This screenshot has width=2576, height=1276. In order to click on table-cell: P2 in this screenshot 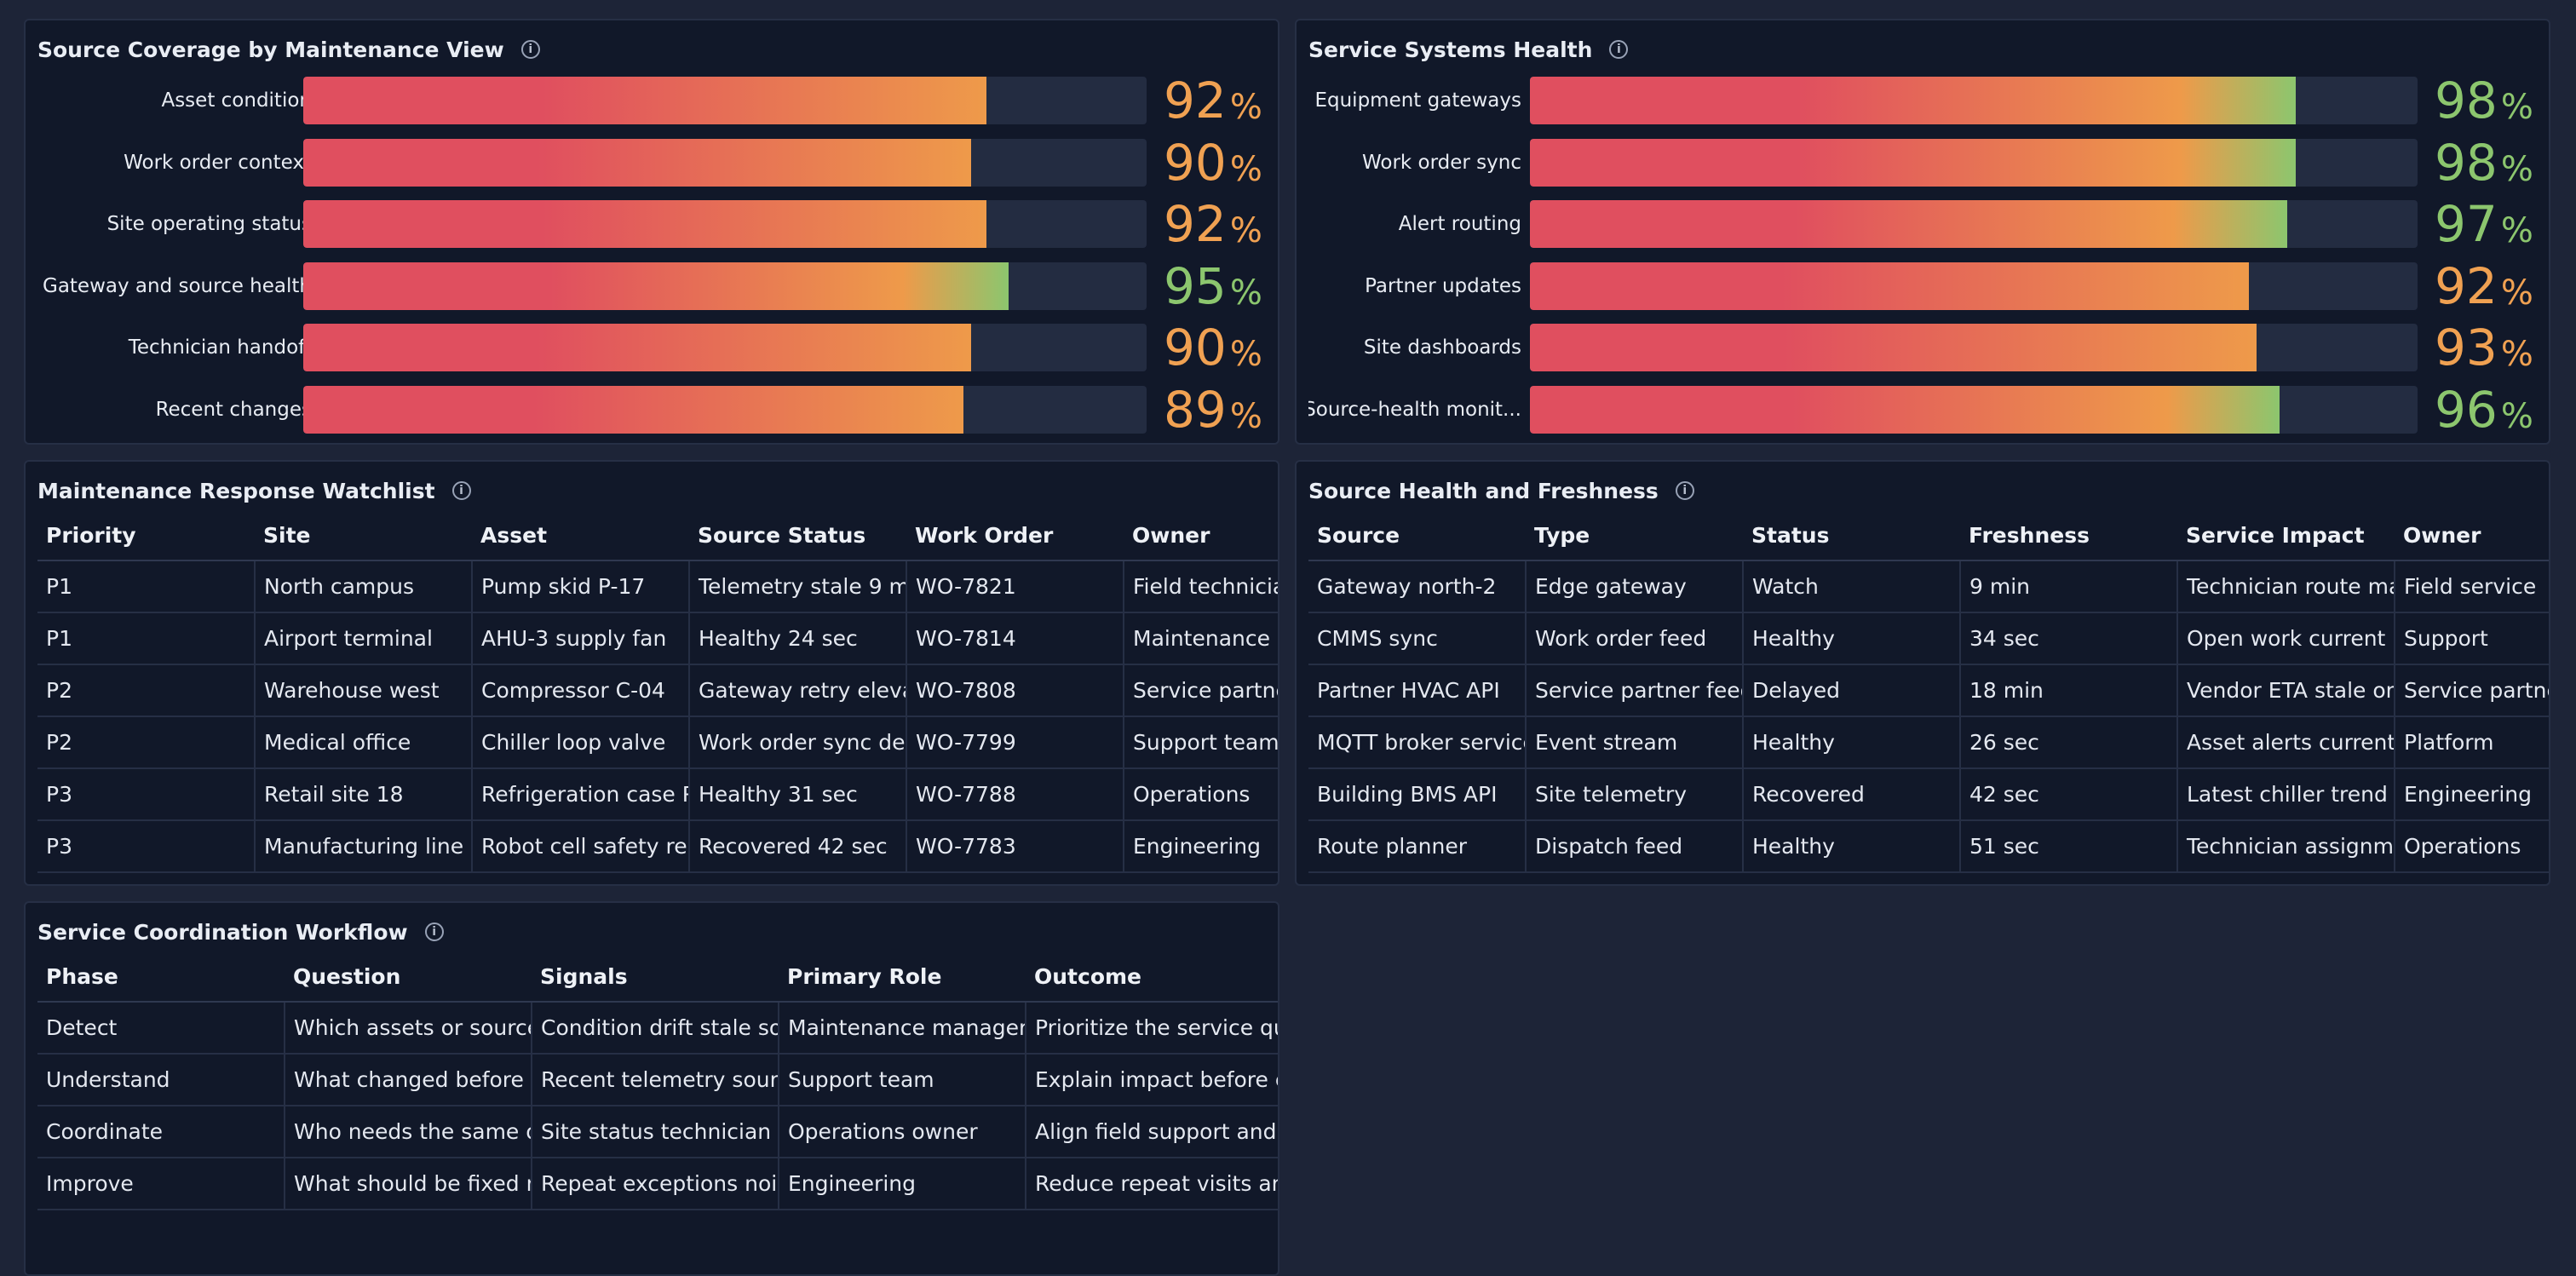, I will do `click(147, 743)`.